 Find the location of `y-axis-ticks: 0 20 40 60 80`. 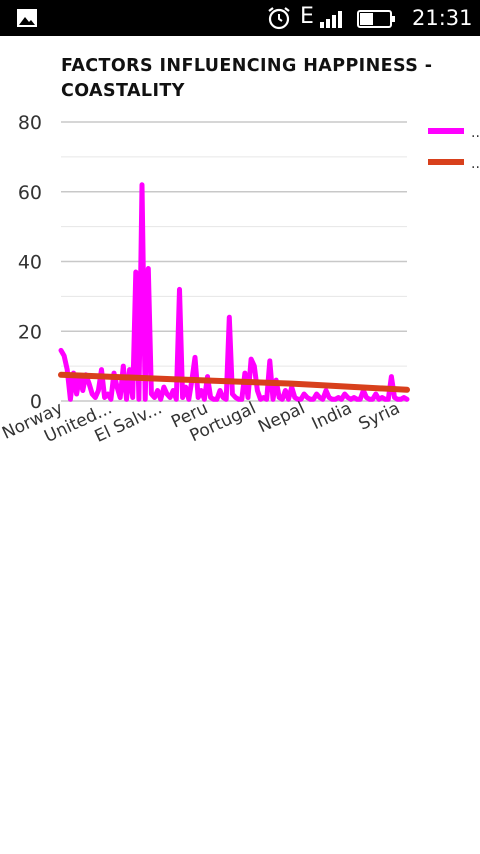

y-axis-ticks: 0 20 40 60 80 is located at coordinates (30, 262).